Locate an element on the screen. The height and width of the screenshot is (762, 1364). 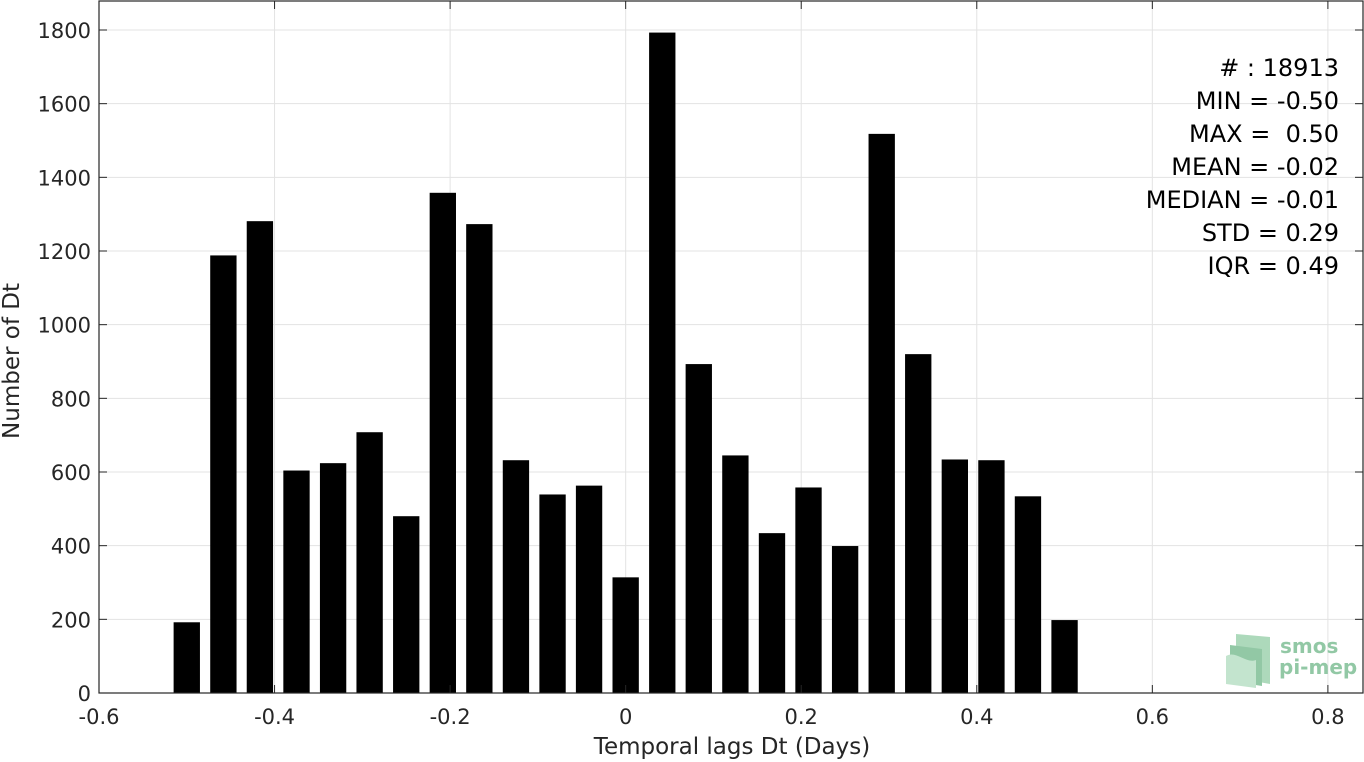
y-tick-label-4: 800 is located at coordinates (71, 399).